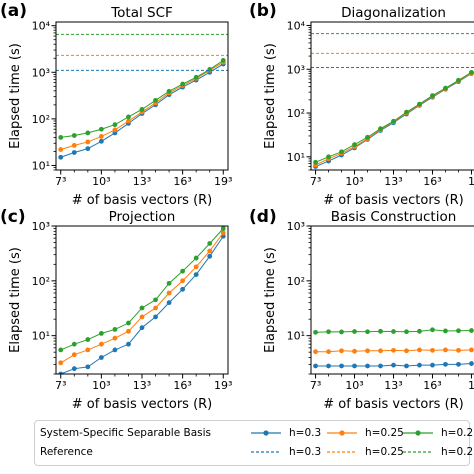 This screenshot has height=474, width=474. What do you see at coordinates (141, 13) in the screenshot?
I see `panel-title: Total SCF` at bounding box center [141, 13].